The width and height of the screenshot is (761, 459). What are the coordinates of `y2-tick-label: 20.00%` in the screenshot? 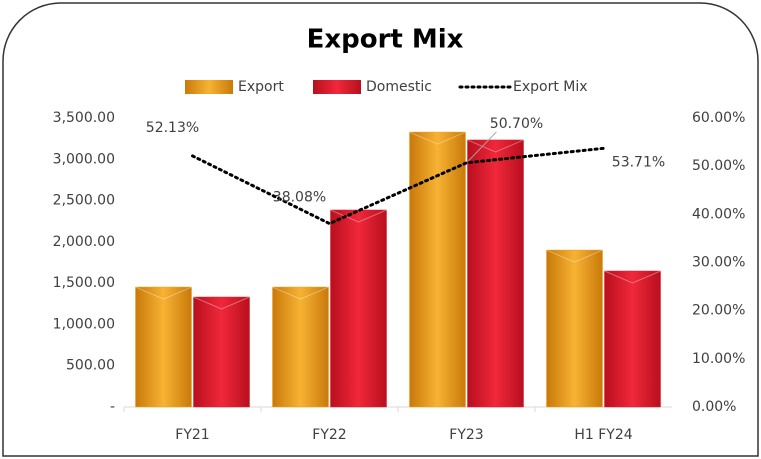 It's located at (718, 311).